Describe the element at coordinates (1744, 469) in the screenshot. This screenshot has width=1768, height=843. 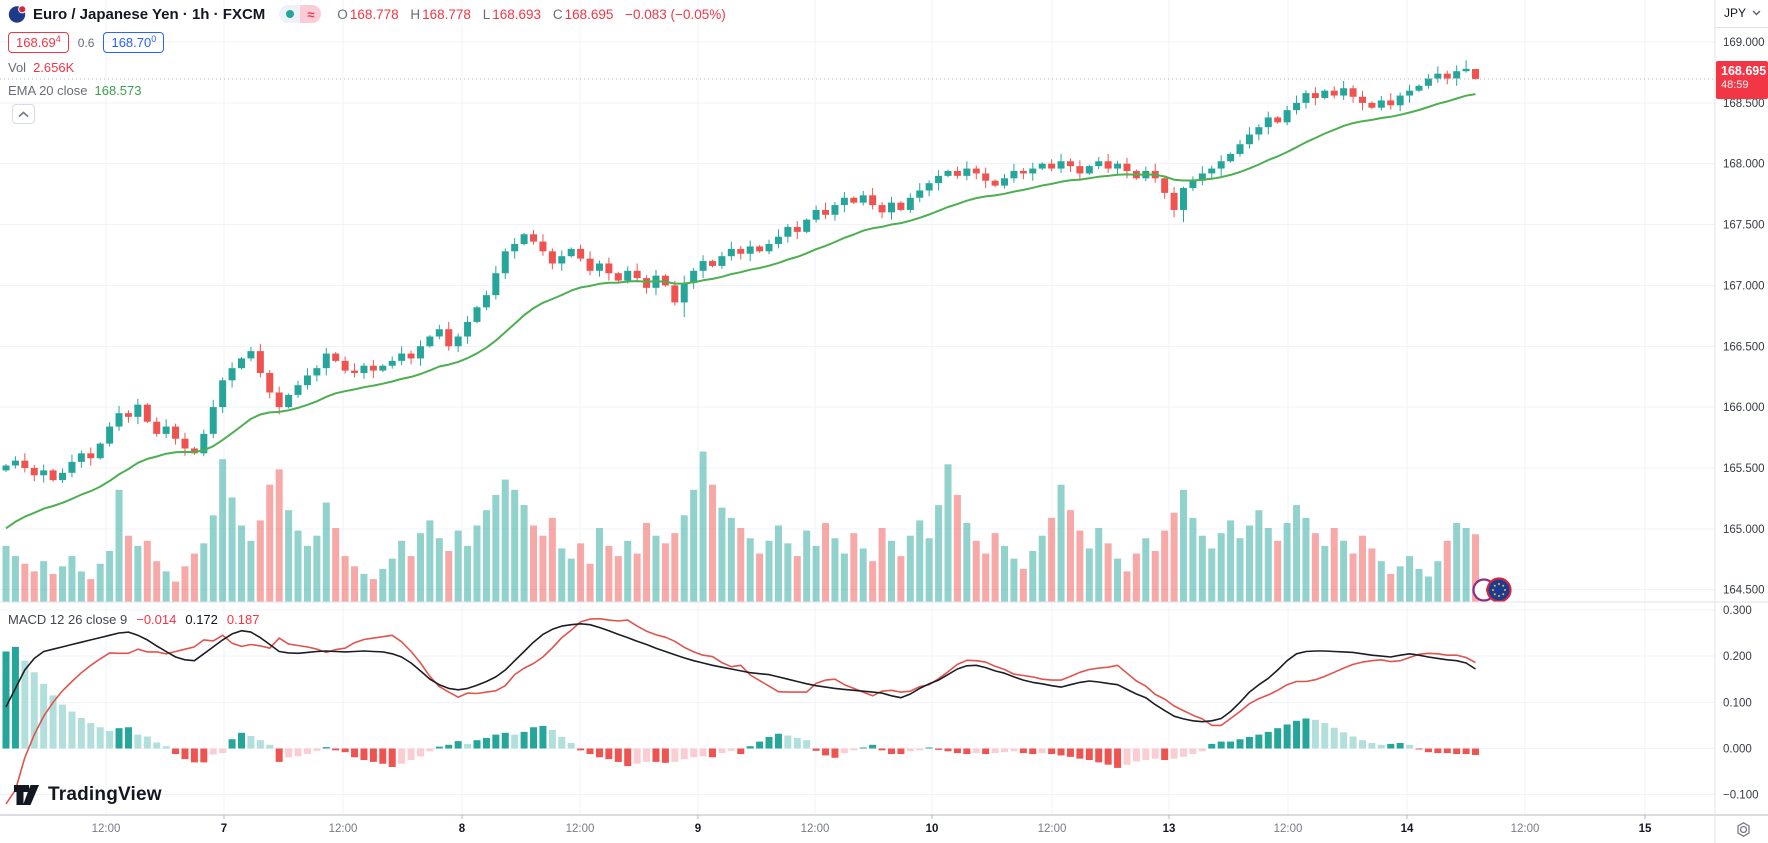
I see `svg-text: 165.500` at that location.